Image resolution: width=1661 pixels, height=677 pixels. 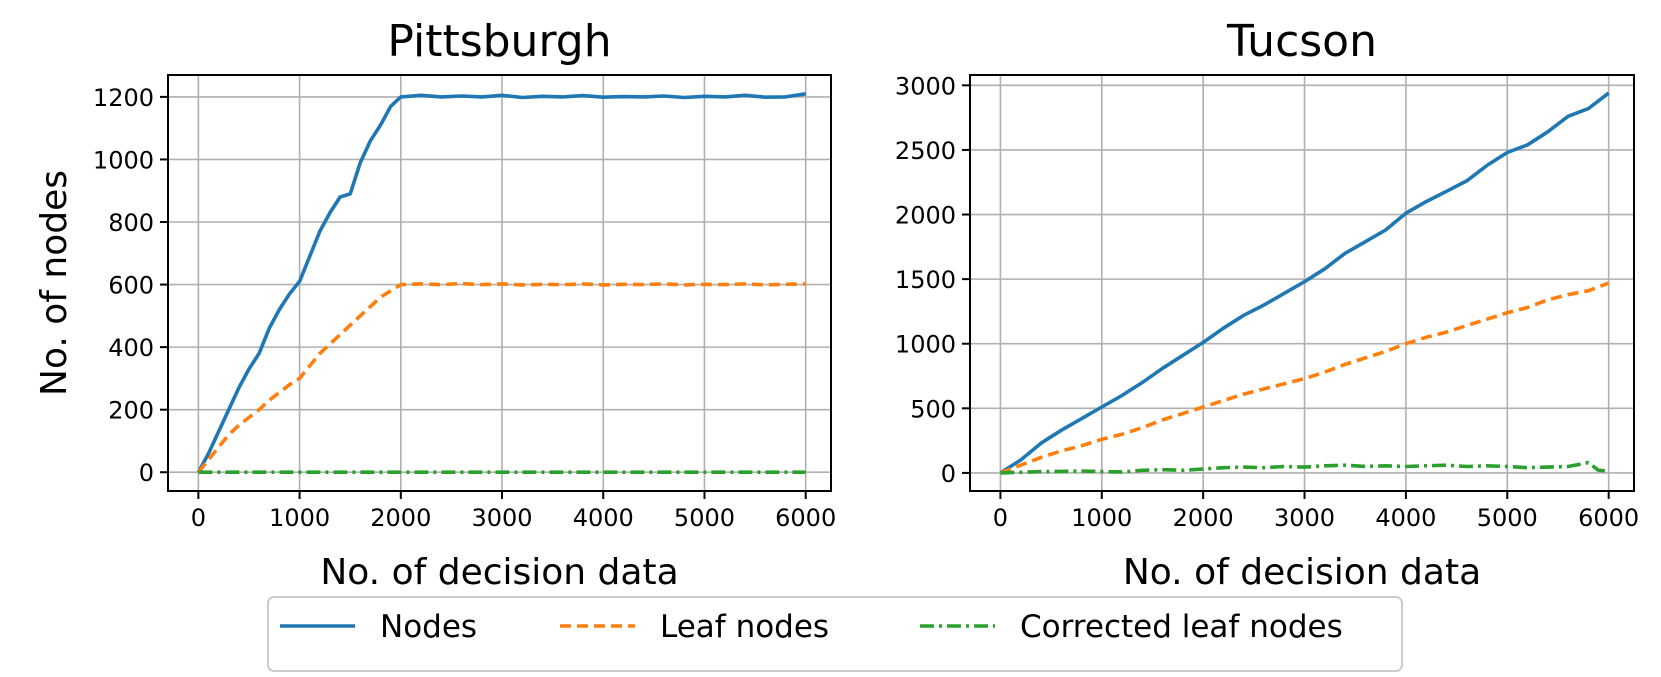 What do you see at coordinates (499, 41) in the screenshot?
I see `panel-1-title: Pittsburgh` at bounding box center [499, 41].